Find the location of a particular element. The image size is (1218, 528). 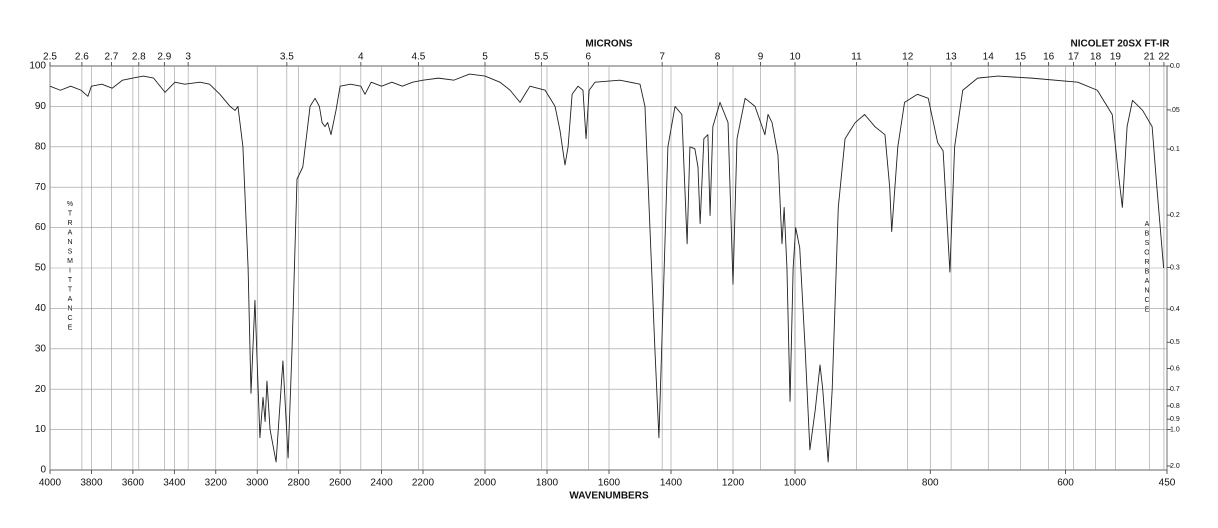

x2-tick-label: 2.7 is located at coordinates (111, 57).